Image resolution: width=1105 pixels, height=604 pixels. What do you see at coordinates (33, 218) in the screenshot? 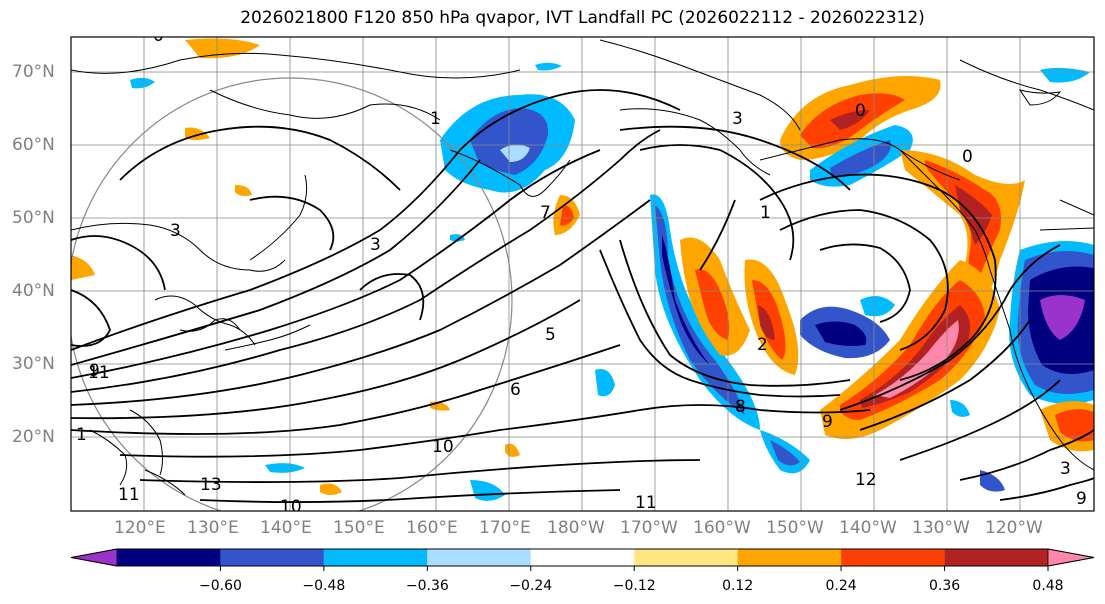
I see `lat-label: 50°N` at bounding box center [33, 218].